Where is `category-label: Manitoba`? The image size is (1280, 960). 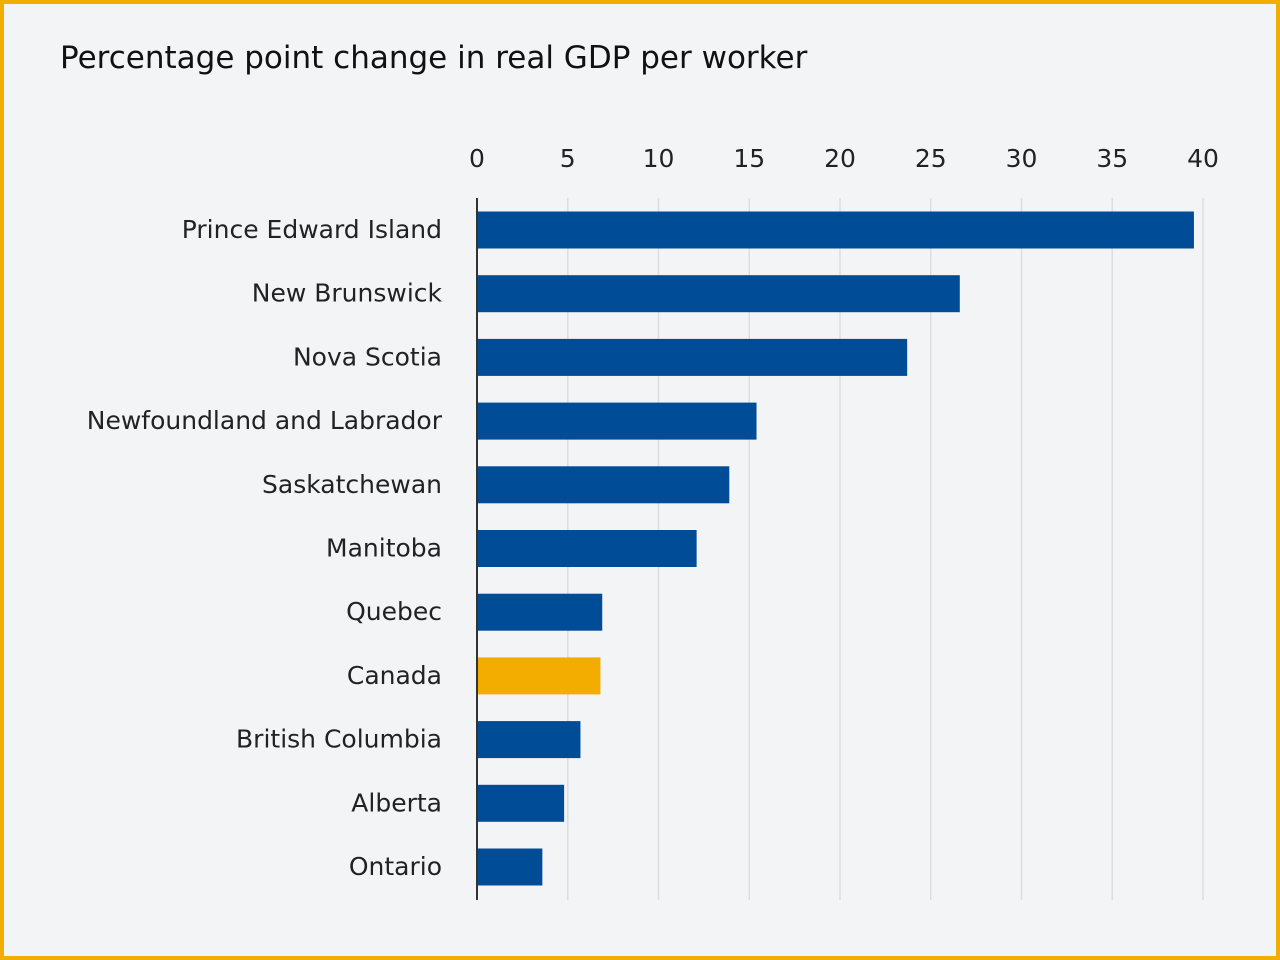 category-label: Manitoba is located at coordinates (384, 548).